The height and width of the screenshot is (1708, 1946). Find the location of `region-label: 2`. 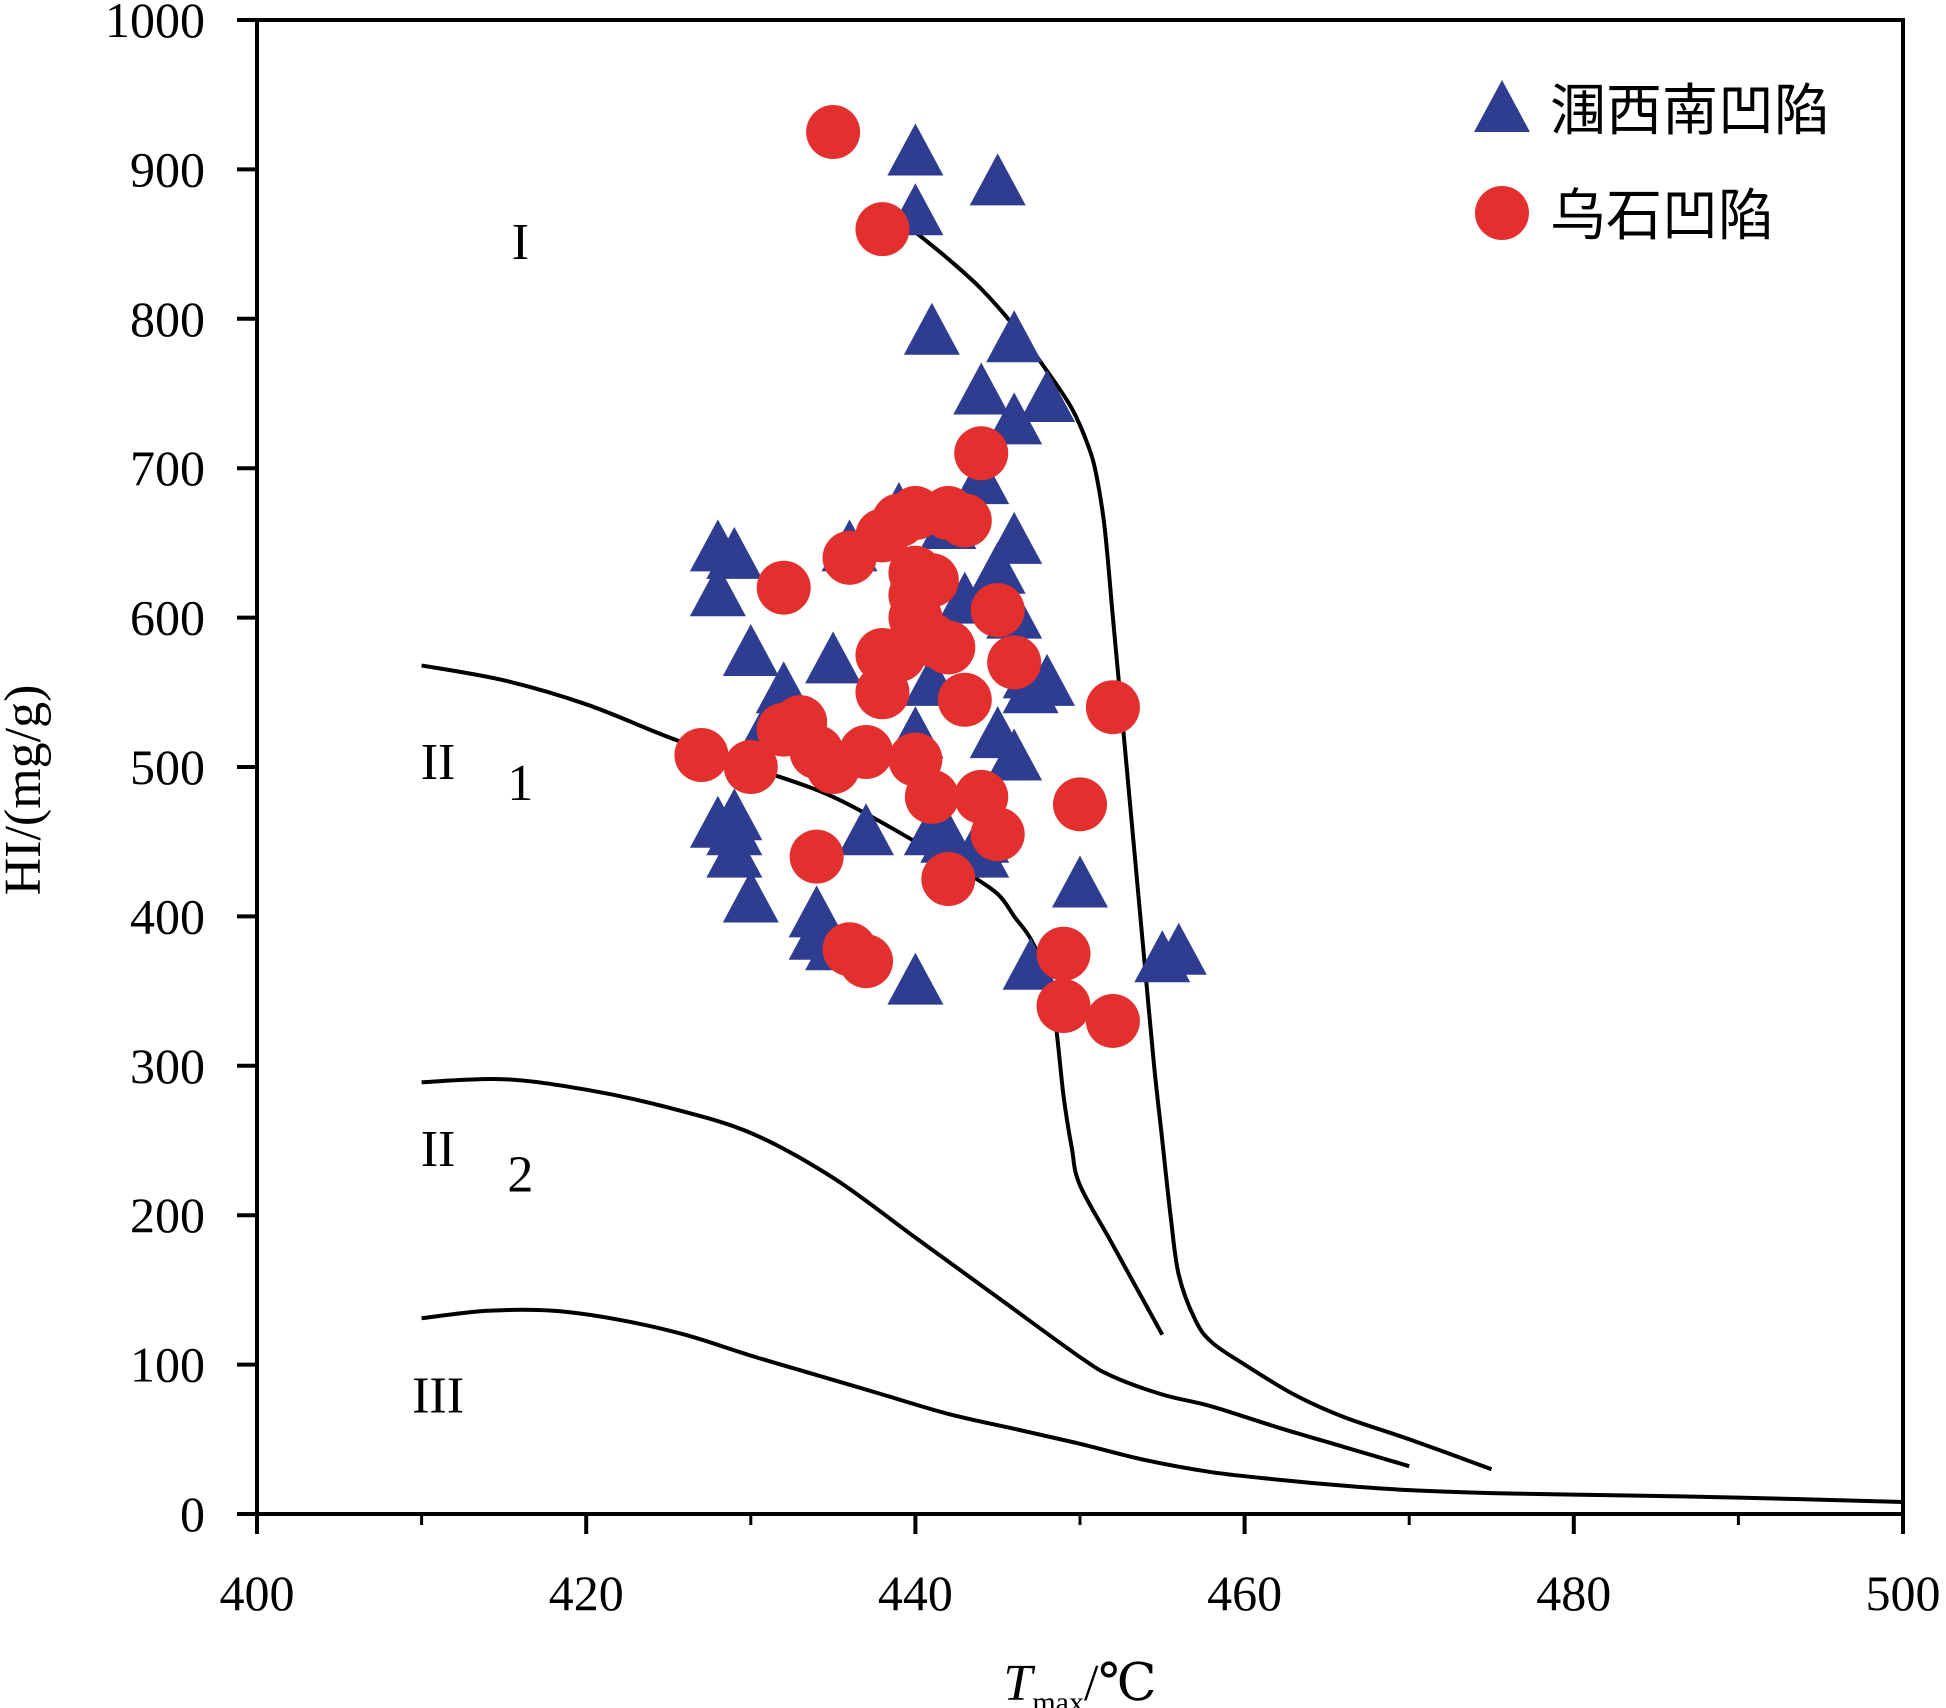

region-label: 2 is located at coordinates (520, 1174).